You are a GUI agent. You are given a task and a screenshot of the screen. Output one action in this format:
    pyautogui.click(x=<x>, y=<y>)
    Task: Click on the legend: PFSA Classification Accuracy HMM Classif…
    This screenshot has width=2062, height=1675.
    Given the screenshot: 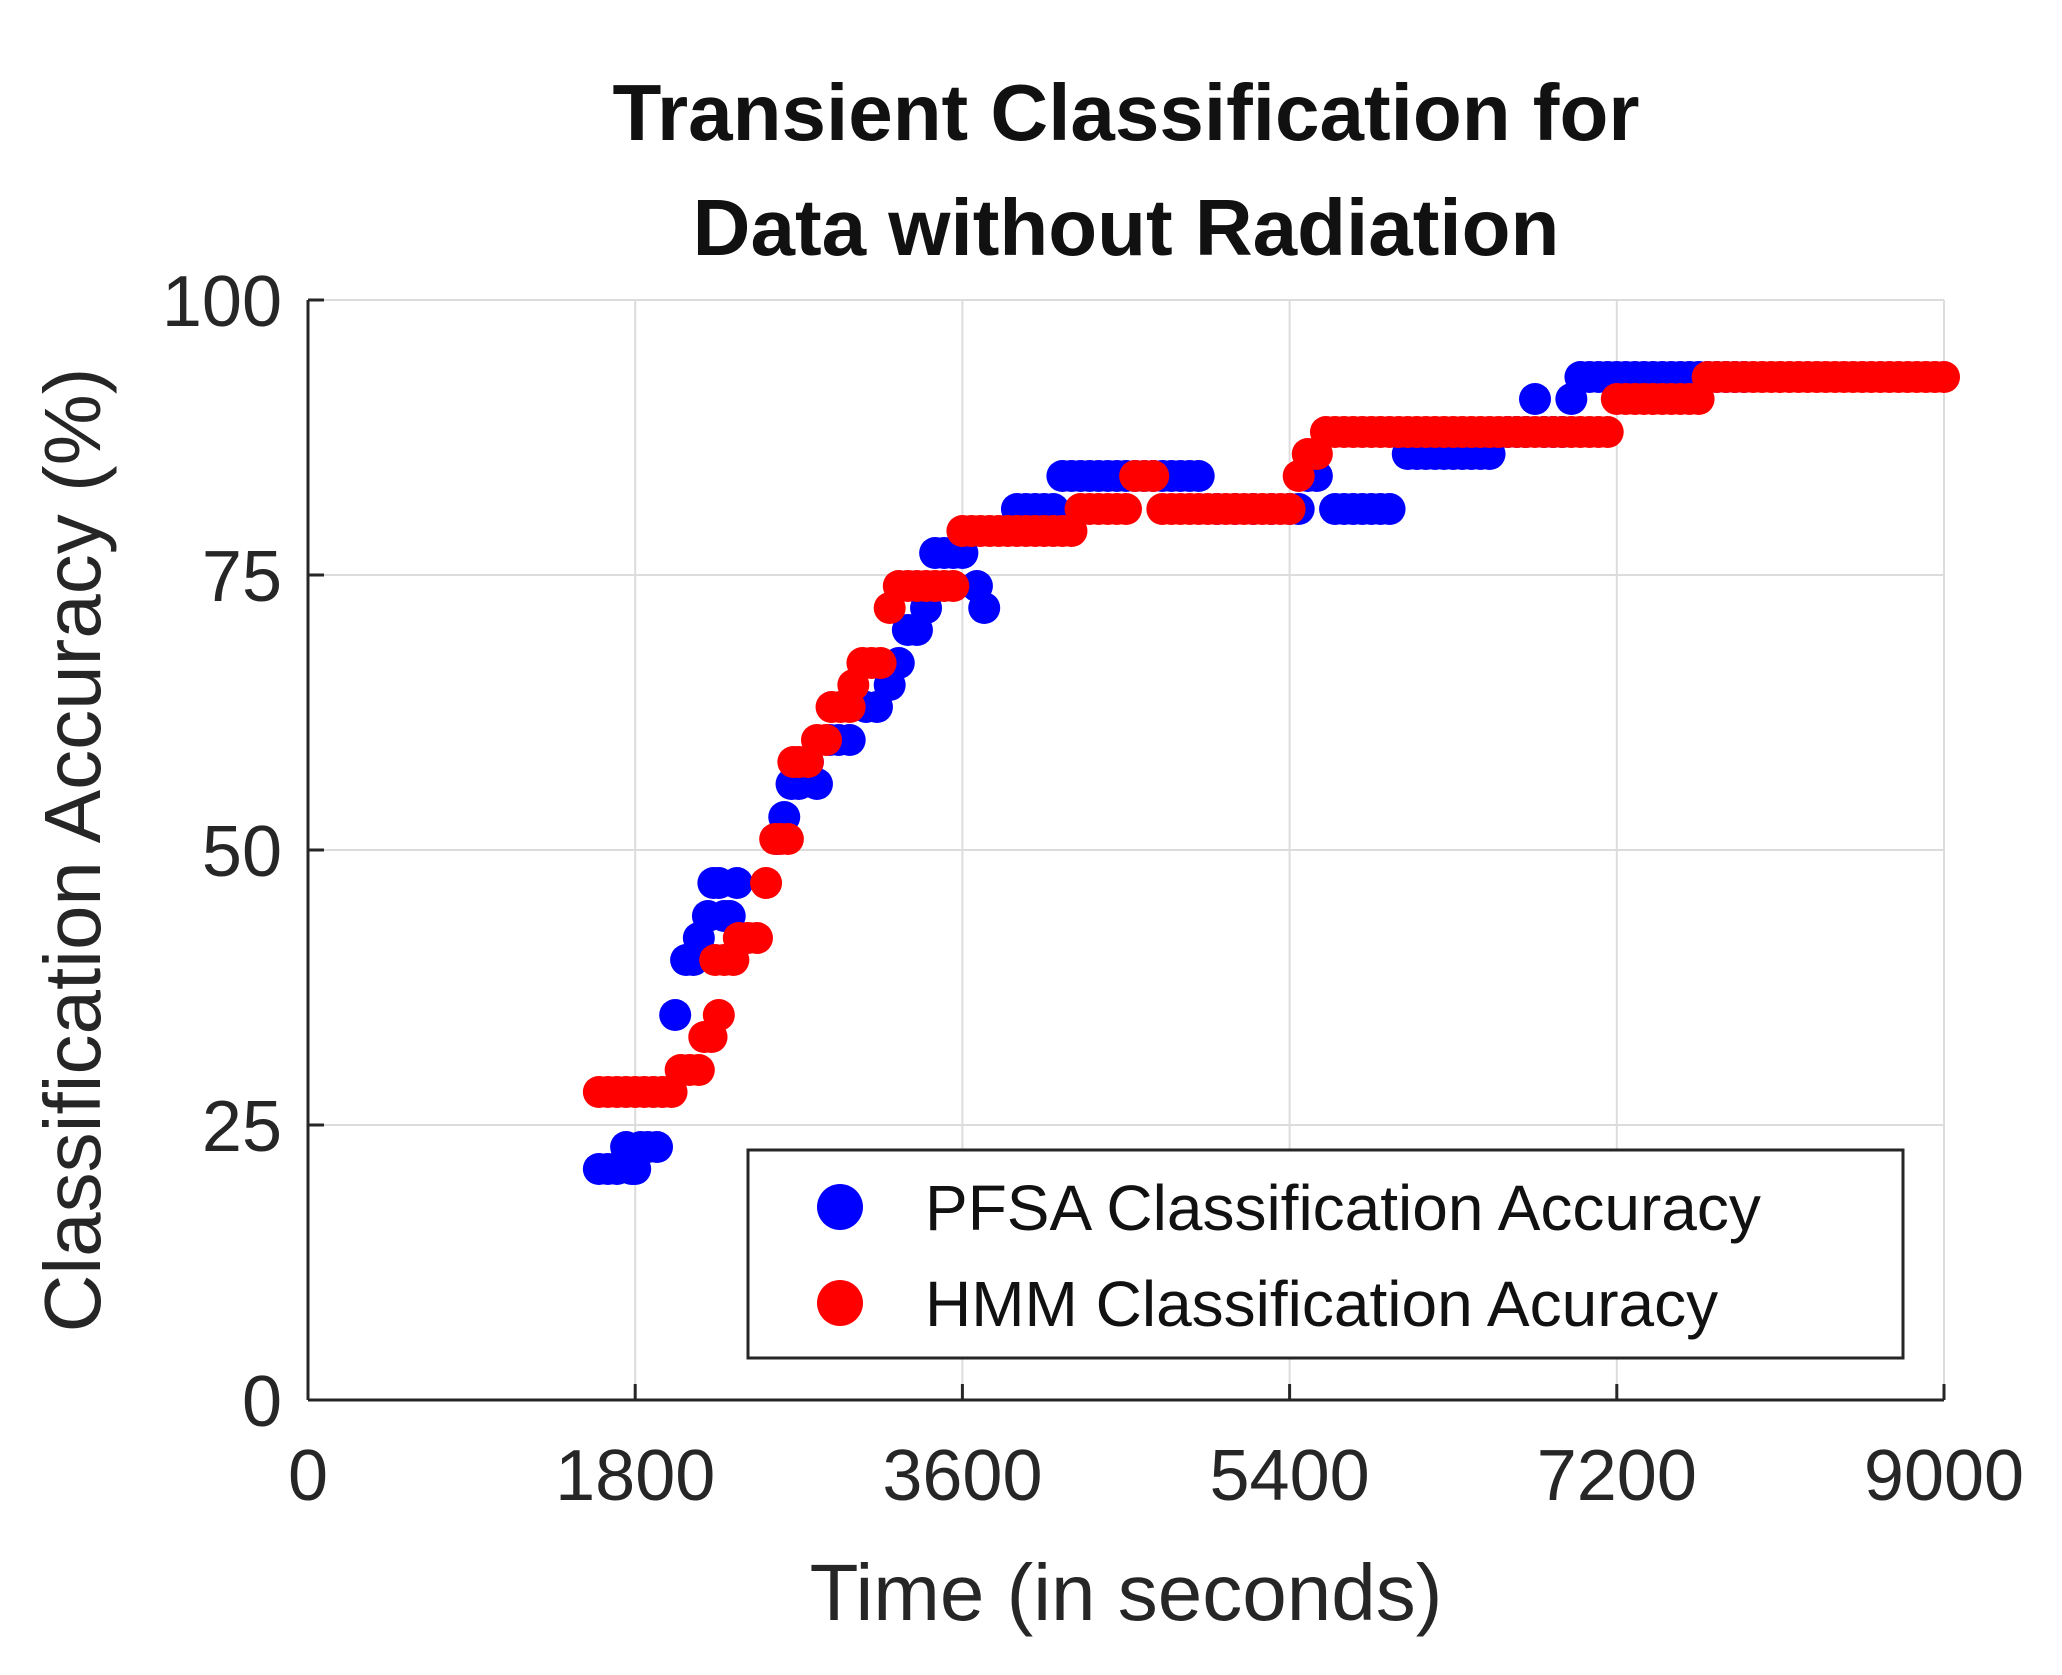 What is the action you would take?
    pyautogui.click(x=1325, y=1254)
    